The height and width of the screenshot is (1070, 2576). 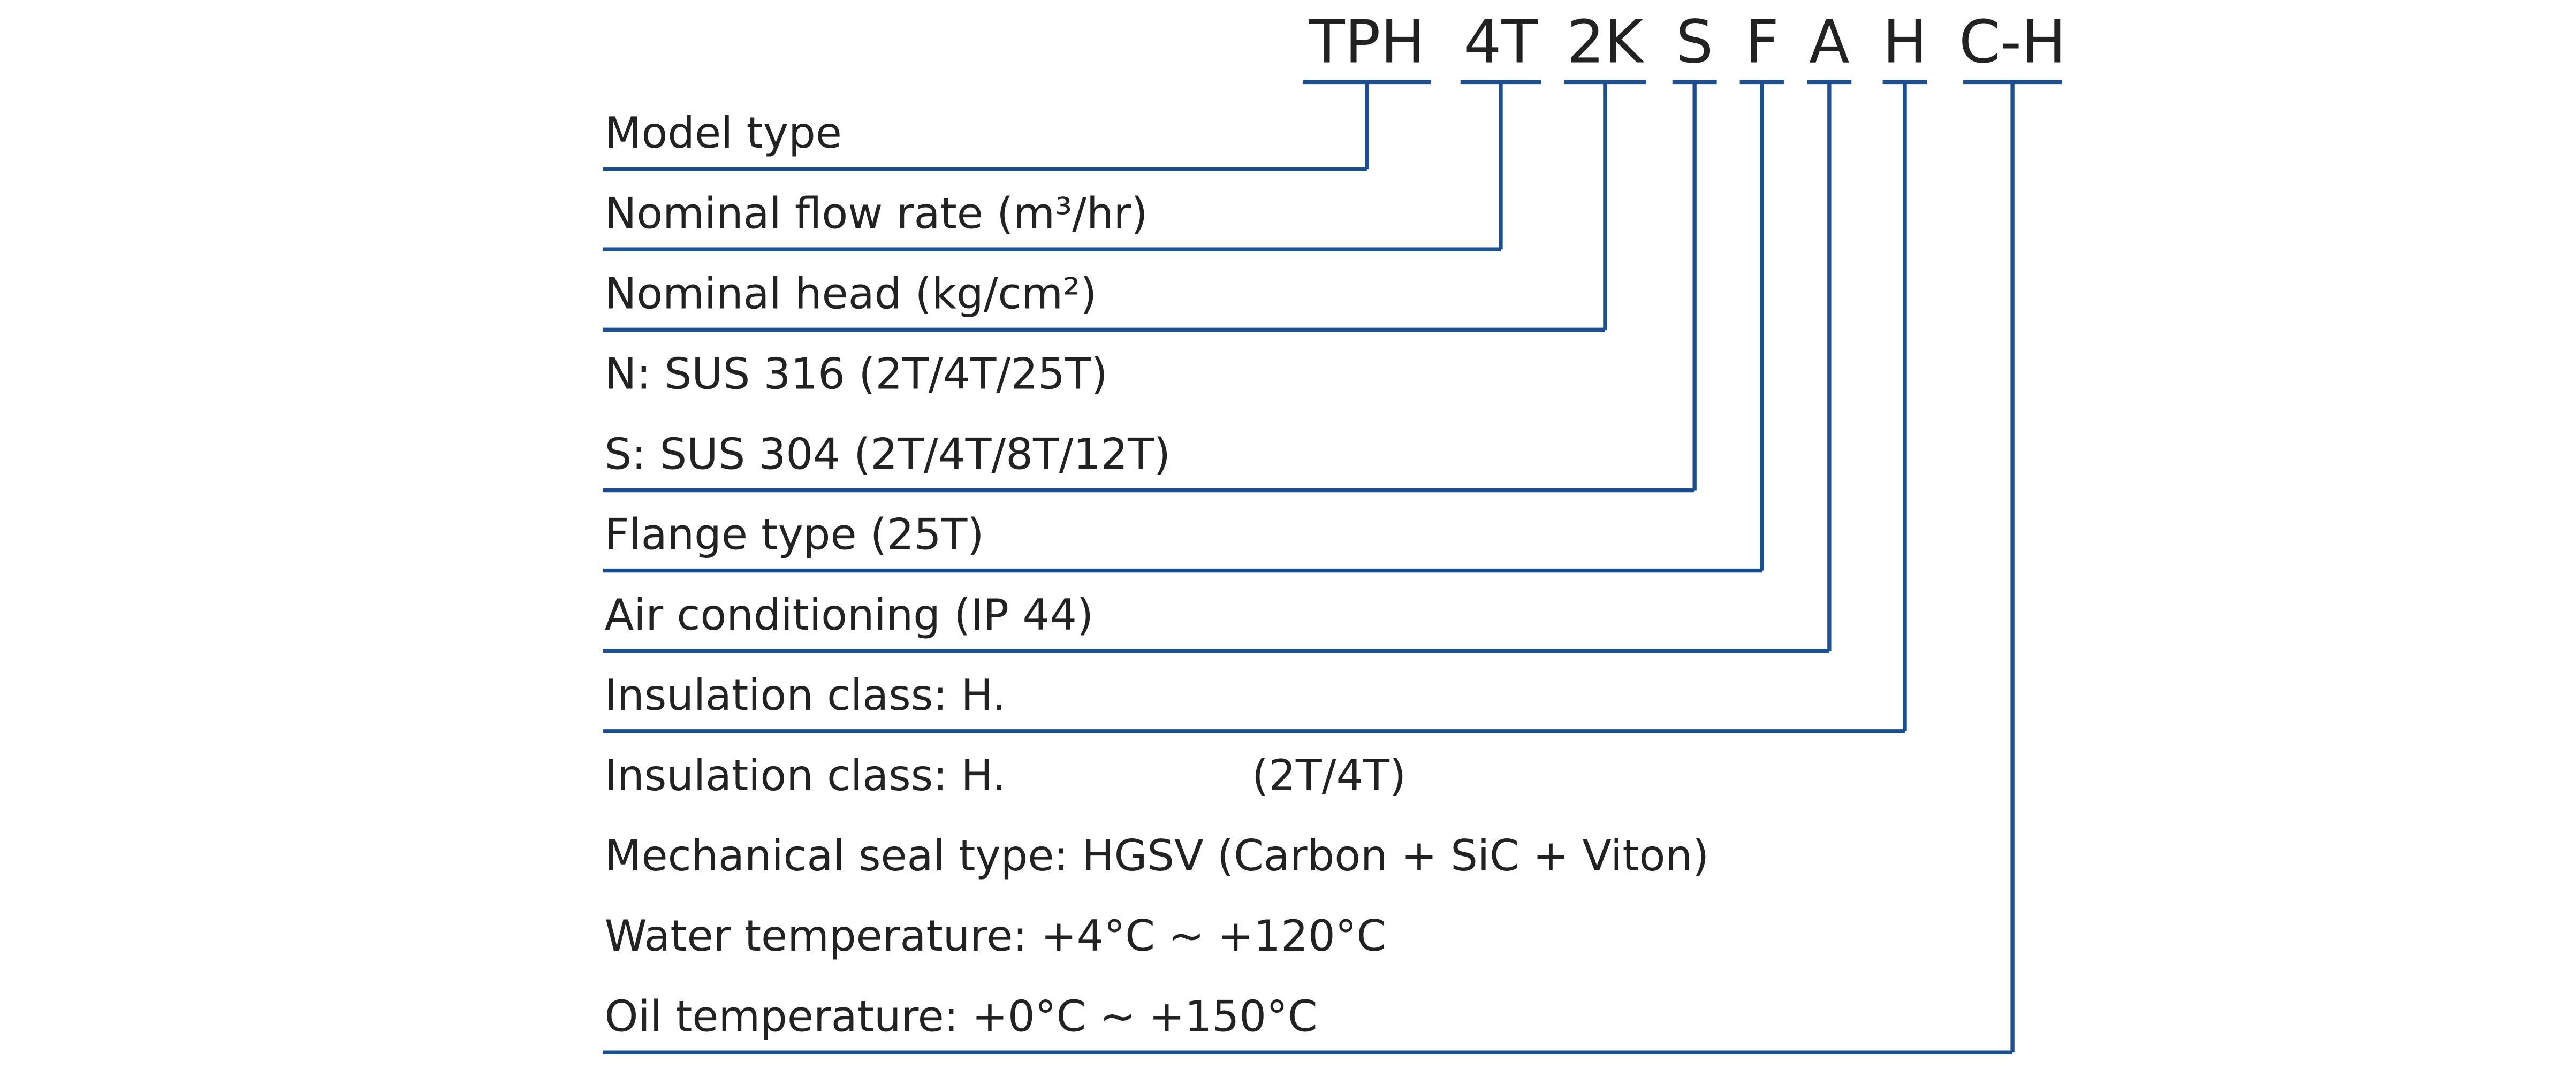 I want to click on row-note: (2T/4T), so click(x=1329, y=775).